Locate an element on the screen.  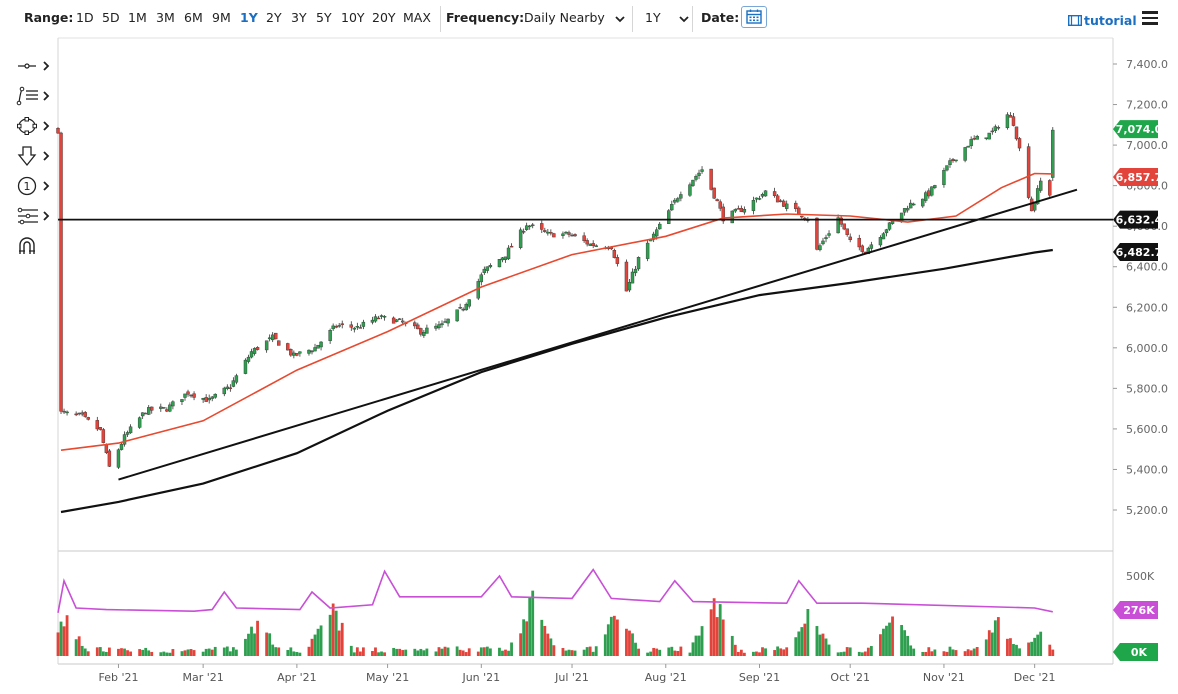
annotation-tool-button: 1 is located at coordinates (34, 186).